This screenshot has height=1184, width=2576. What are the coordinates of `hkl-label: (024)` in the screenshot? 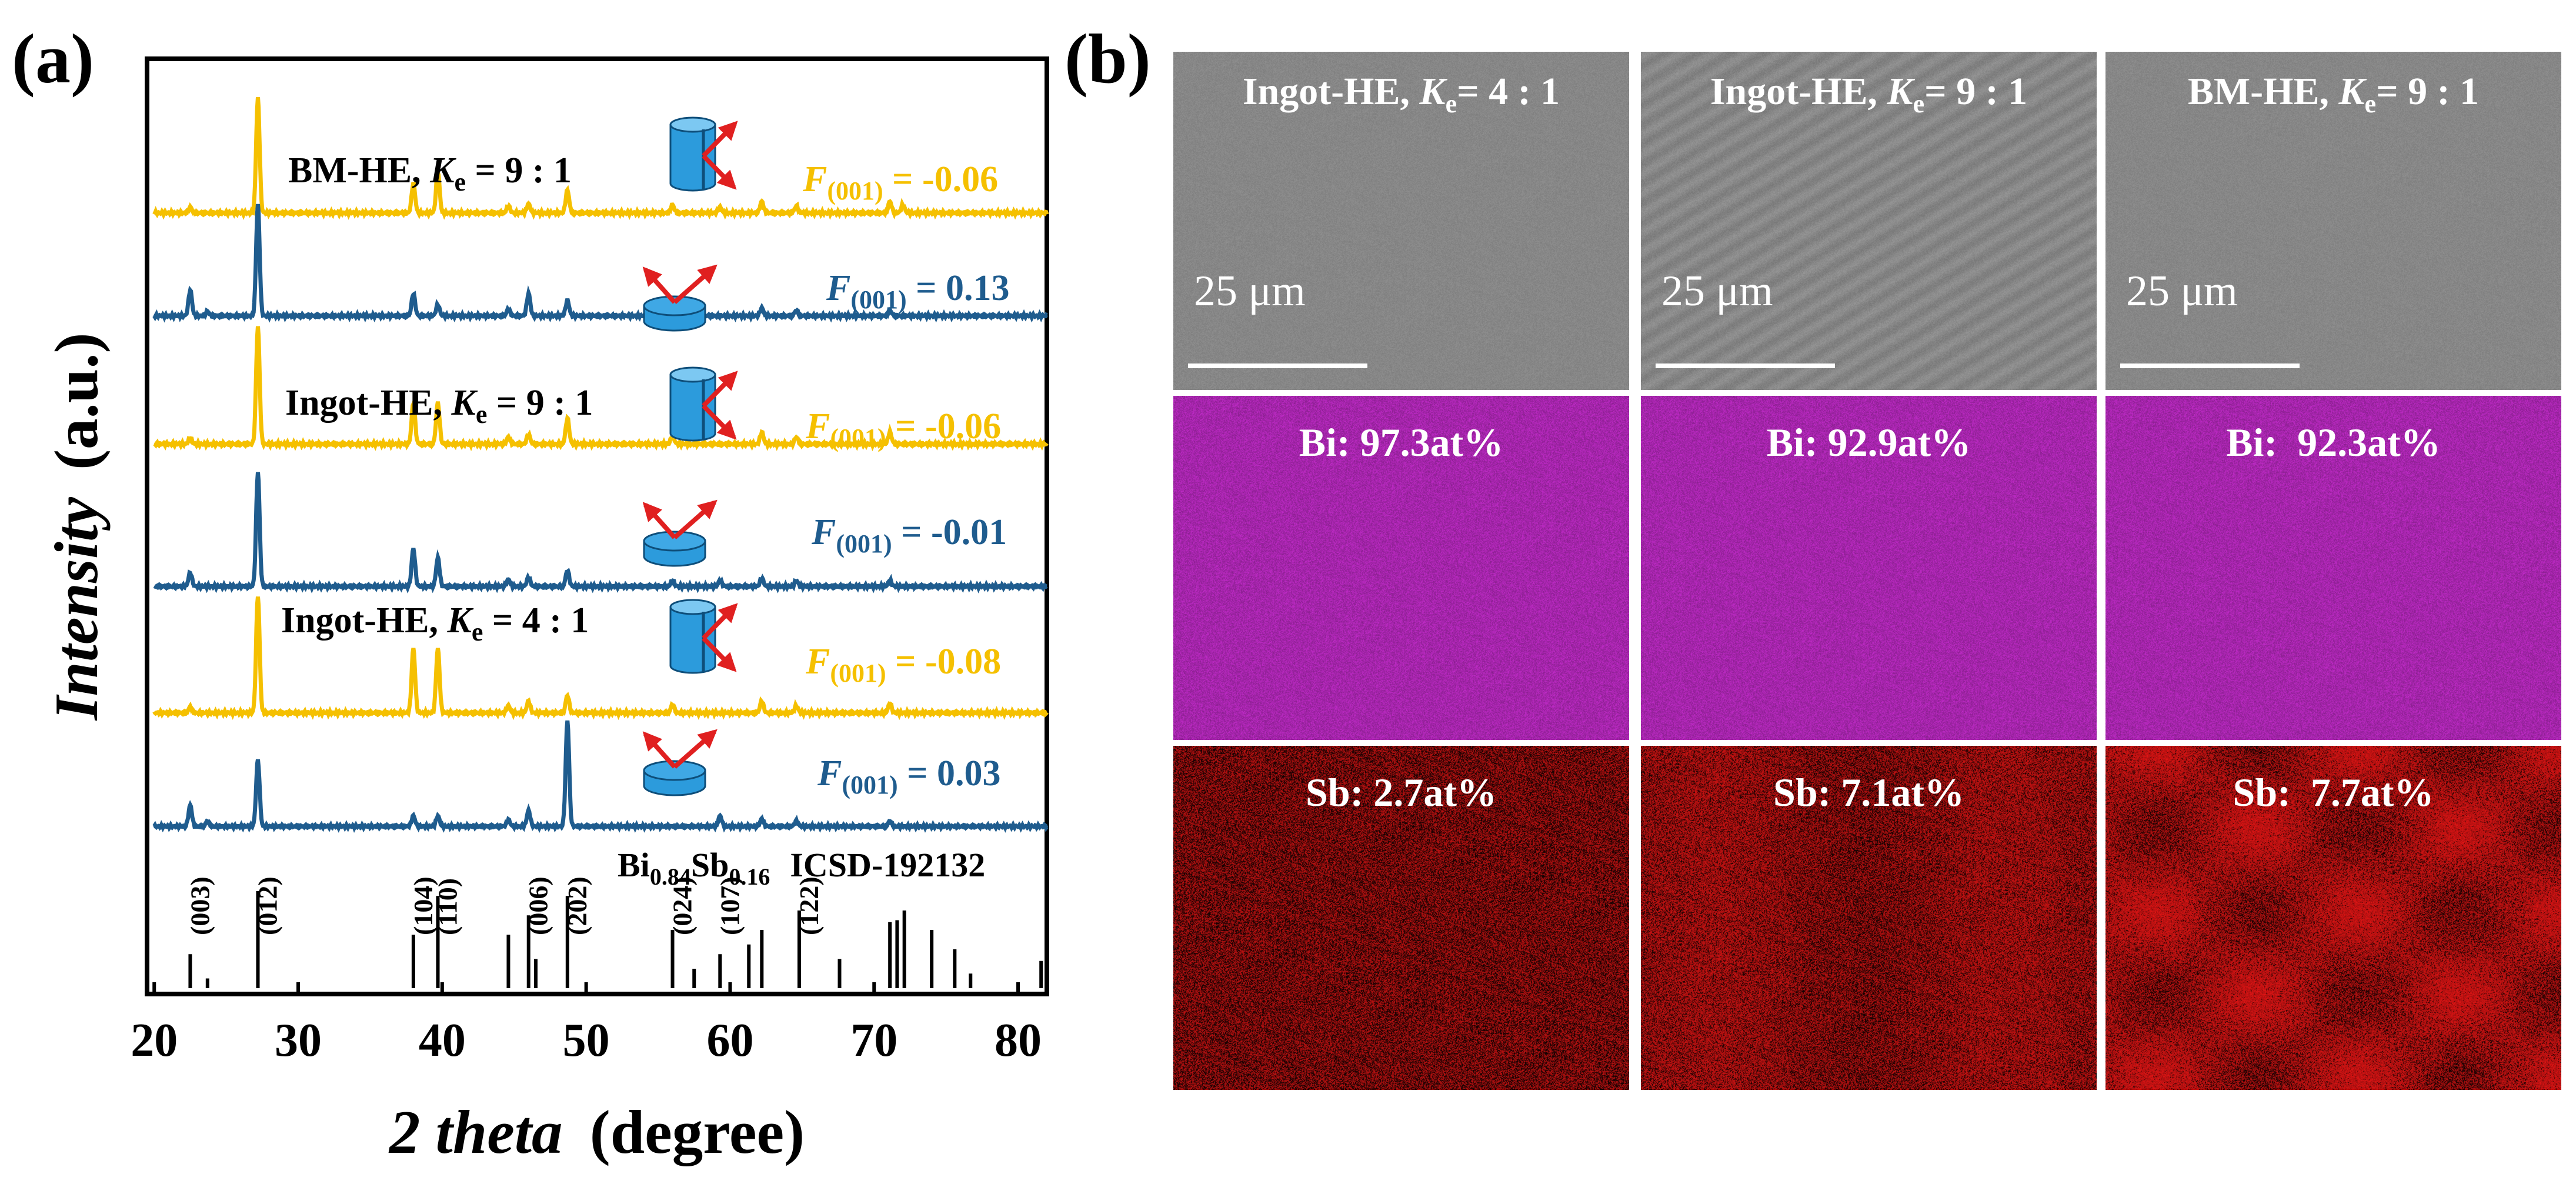 It's located at (683, 905).